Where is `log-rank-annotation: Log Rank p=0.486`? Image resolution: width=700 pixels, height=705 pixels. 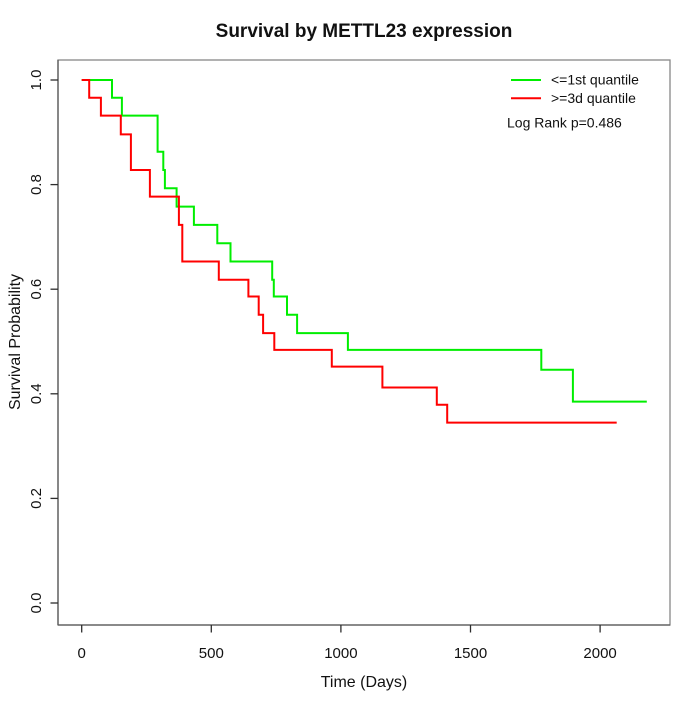
log-rank-annotation: Log Rank p=0.486 is located at coordinates (564, 123).